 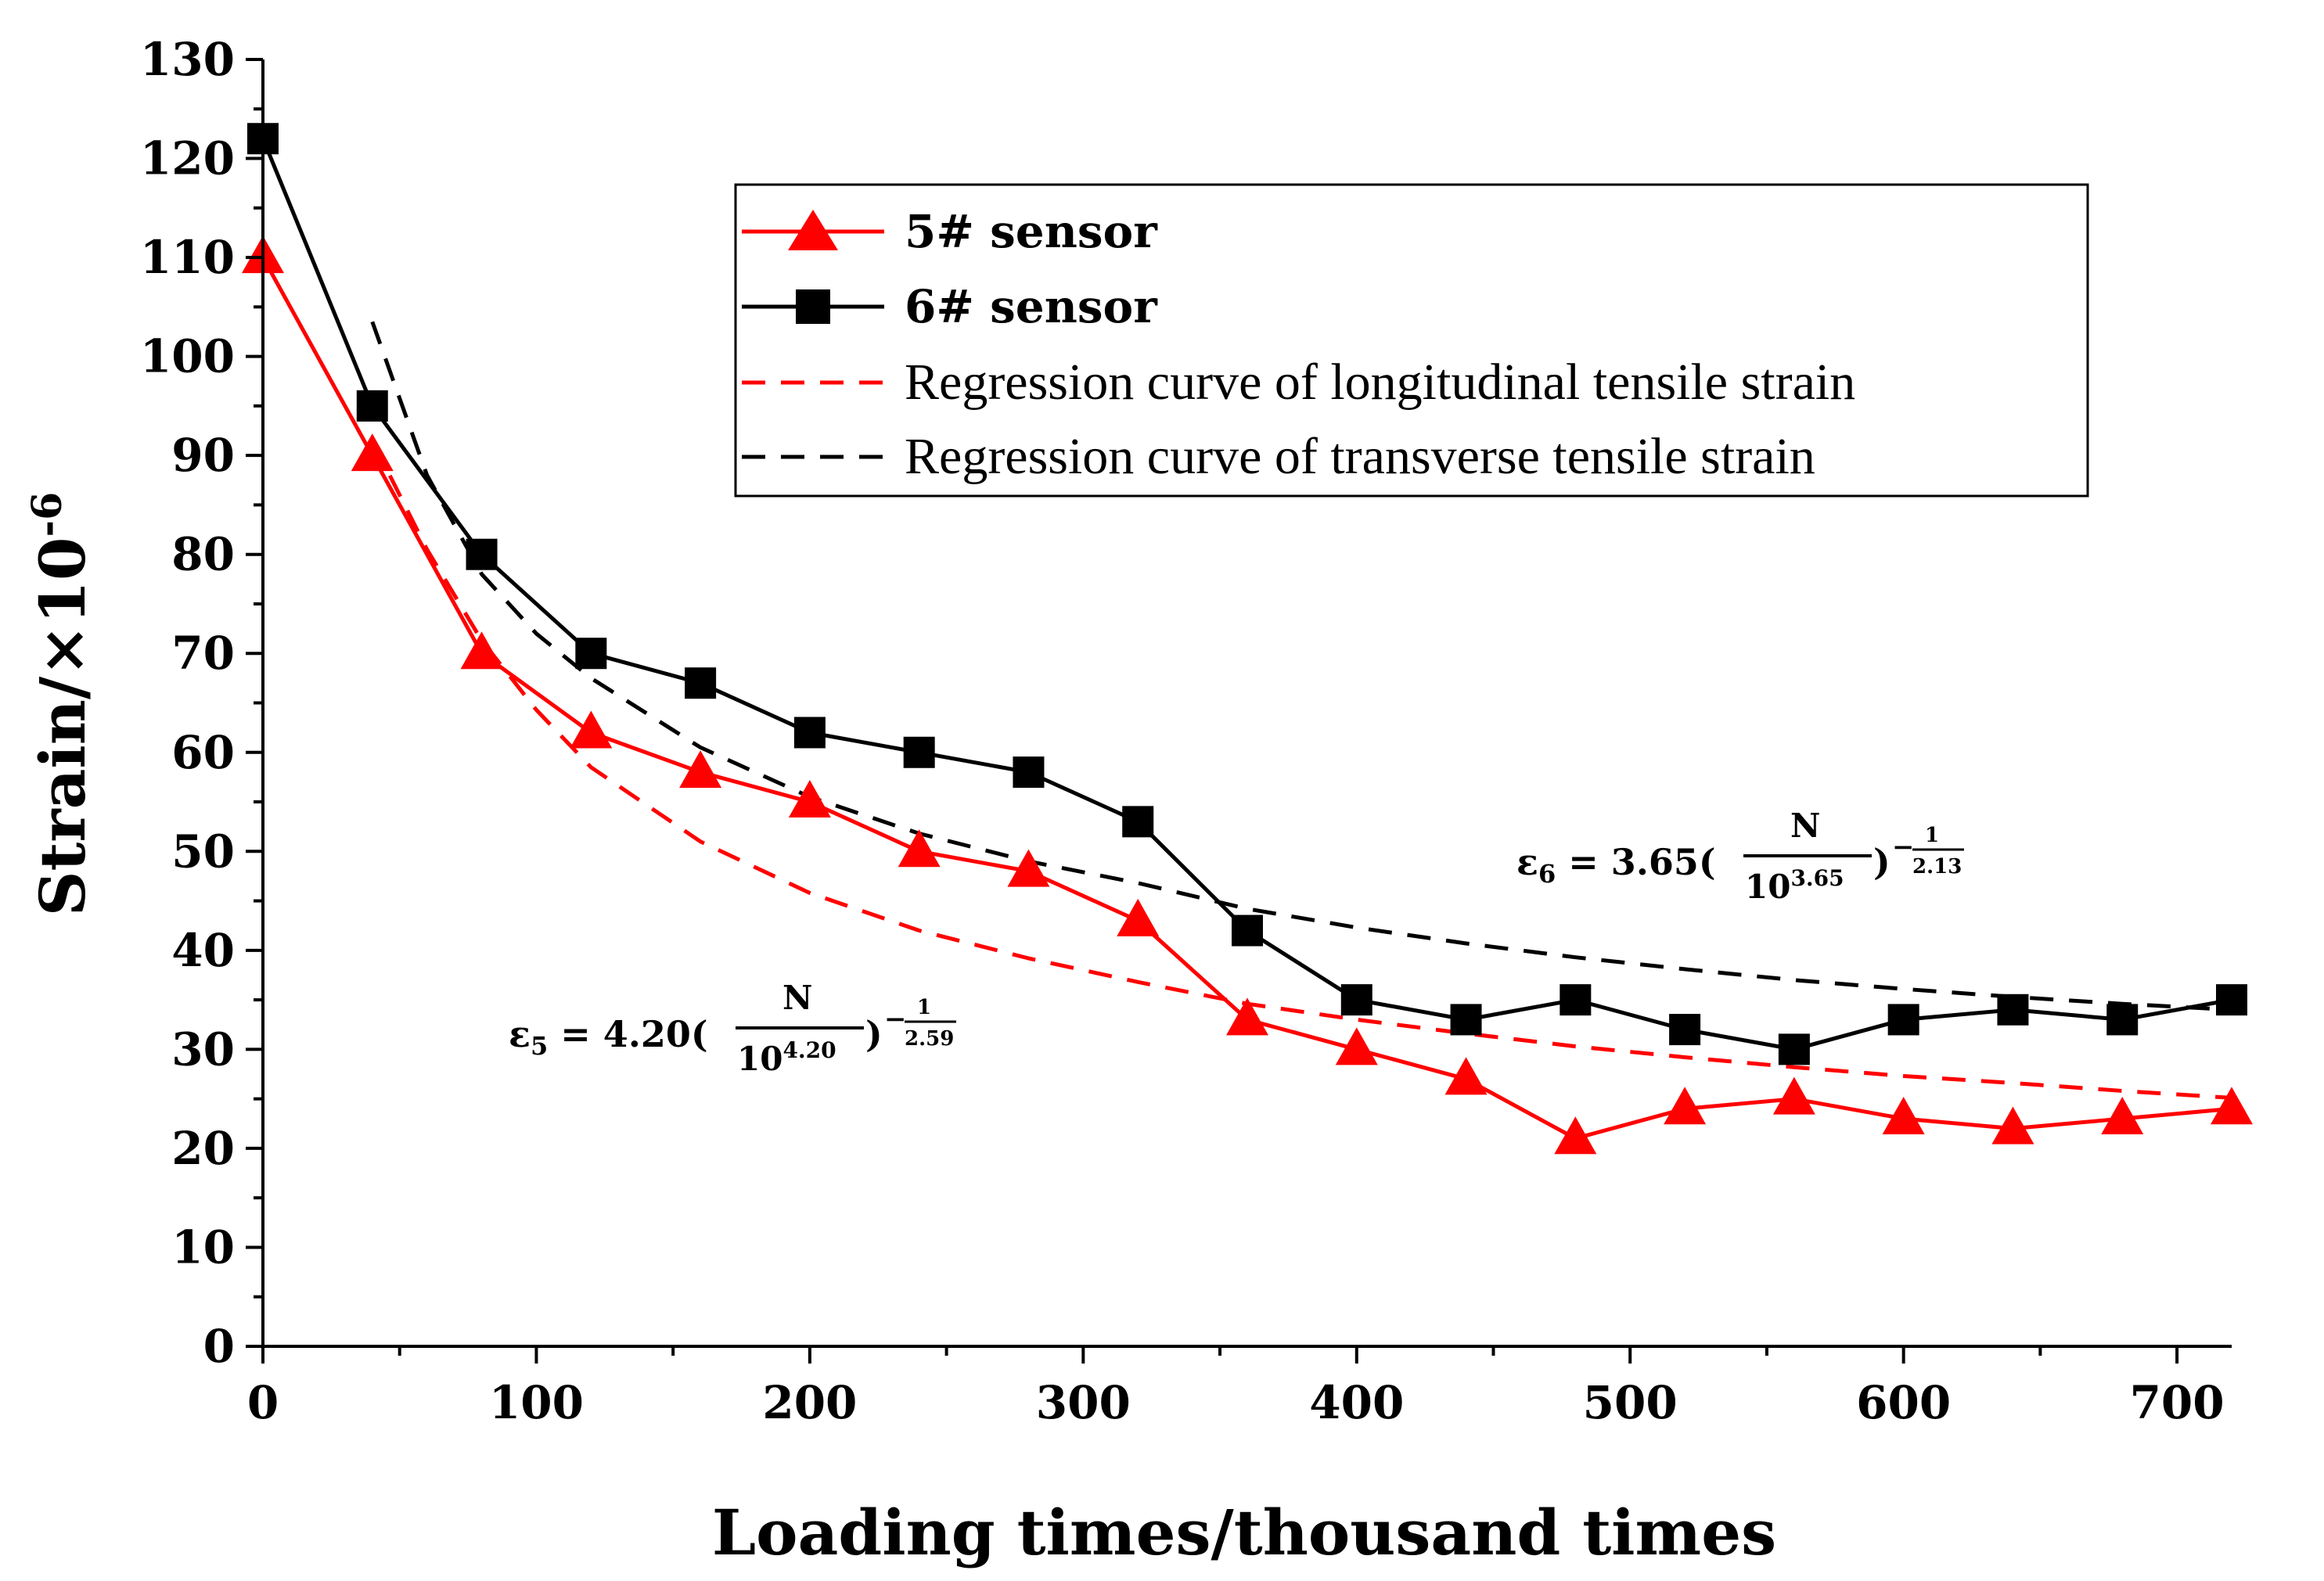 I want to click on y-tick-label: 130, so click(x=187, y=60).